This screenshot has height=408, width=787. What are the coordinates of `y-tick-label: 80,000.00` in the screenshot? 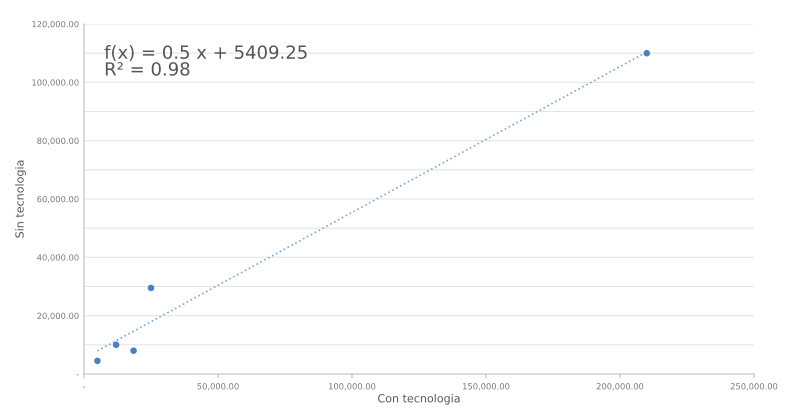 It's located at (58, 141).